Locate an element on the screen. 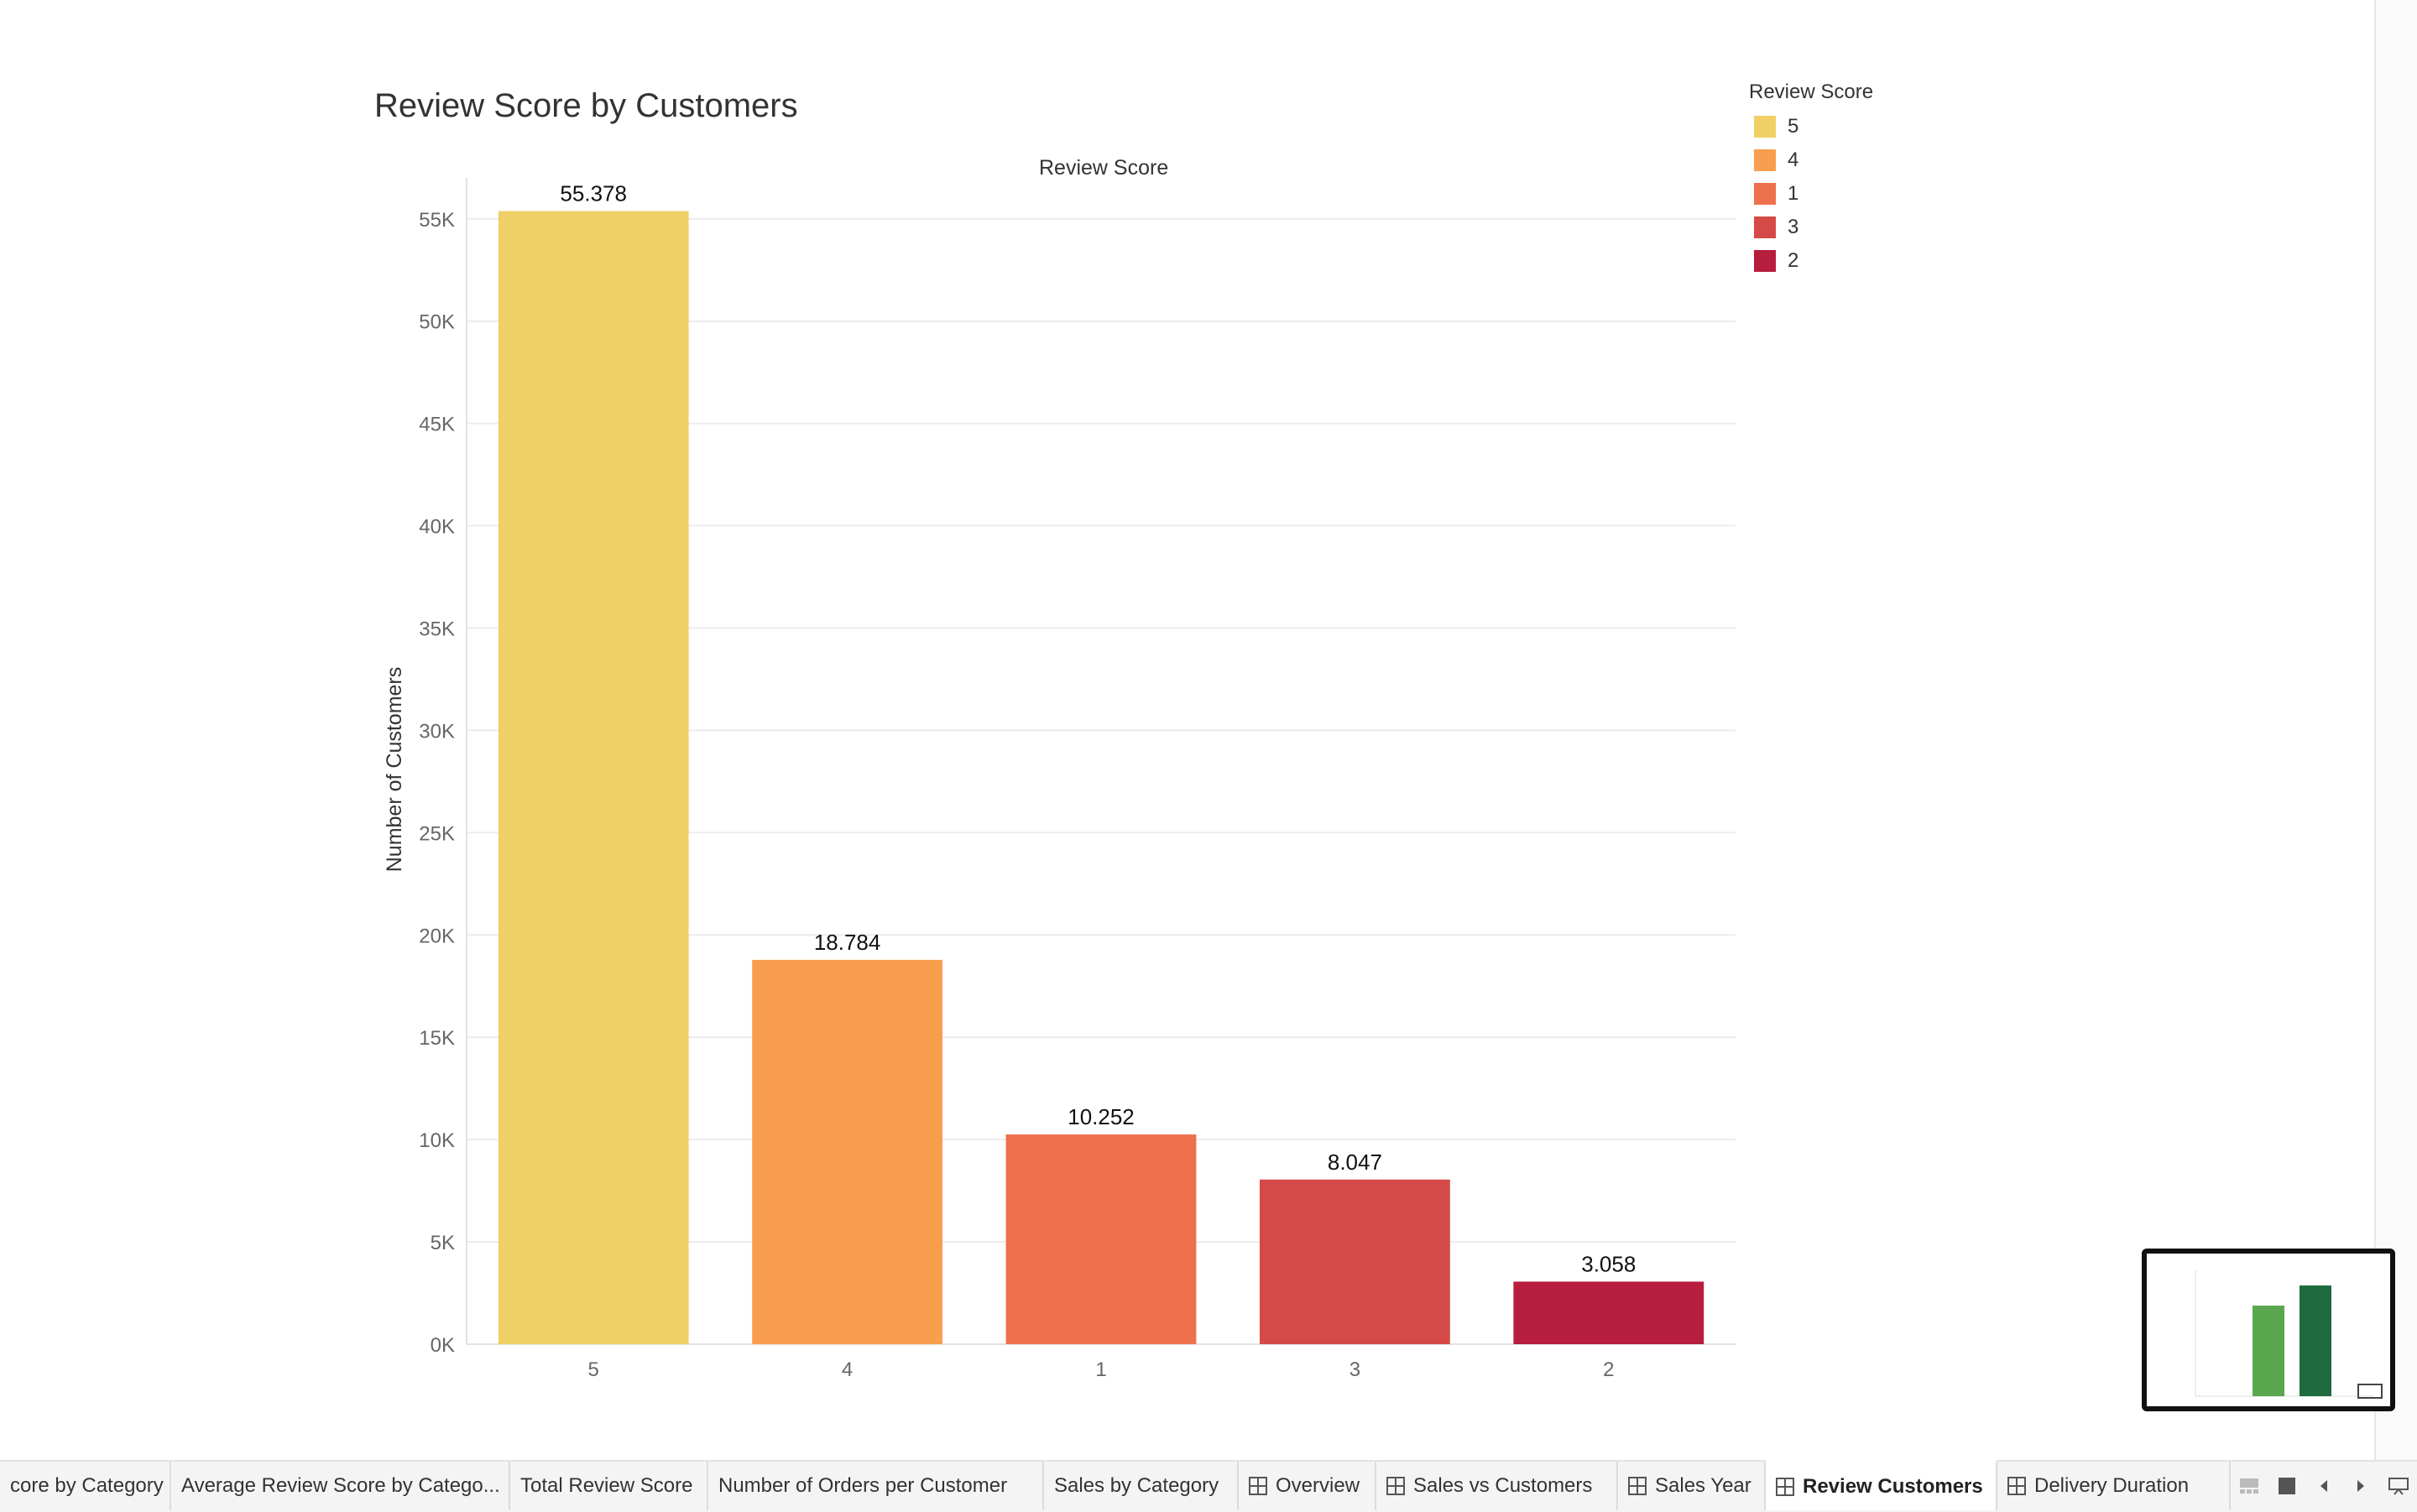  presentation-mode-icon is located at coordinates (2398, 1486).